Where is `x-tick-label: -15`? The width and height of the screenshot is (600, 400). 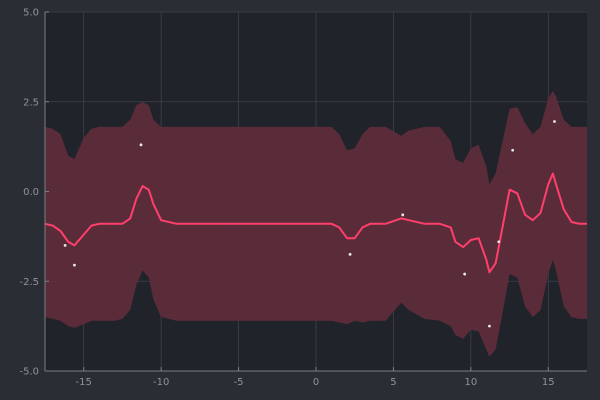
x-tick-label: -15 is located at coordinates (84, 382).